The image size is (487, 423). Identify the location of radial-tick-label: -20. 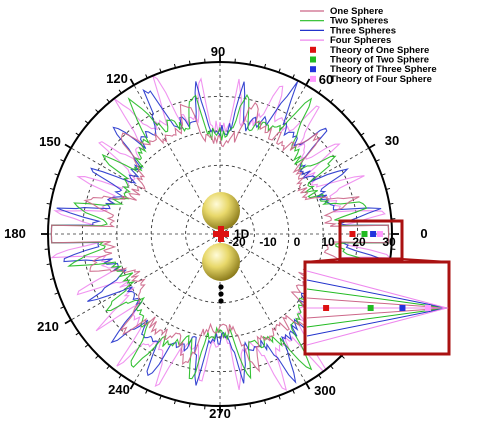
(237, 242).